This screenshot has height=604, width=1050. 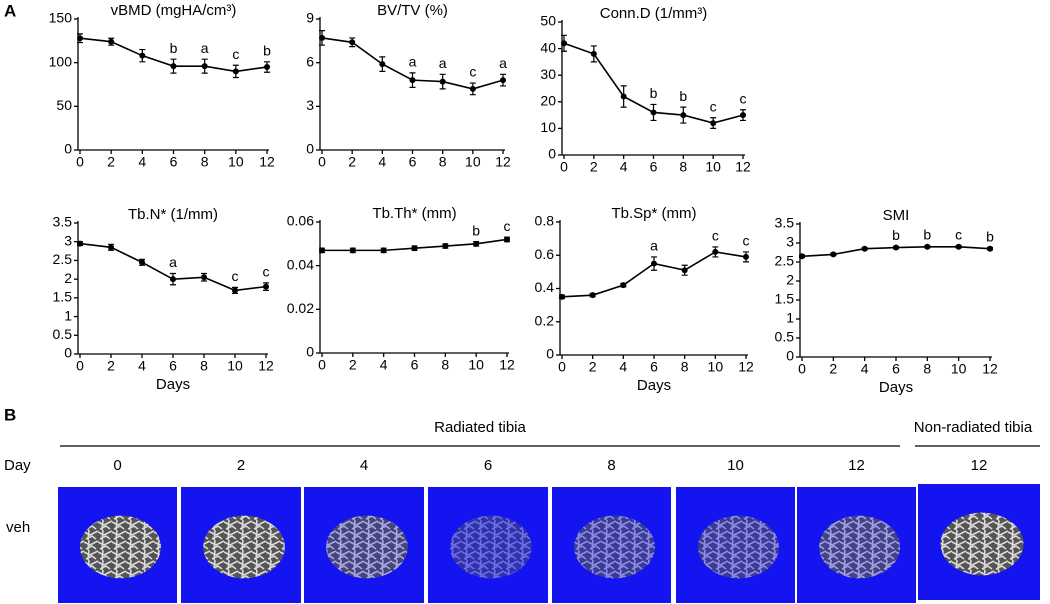 What do you see at coordinates (545, 254) in the screenshot?
I see `y-tick-label: 0.6` at bounding box center [545, 254].